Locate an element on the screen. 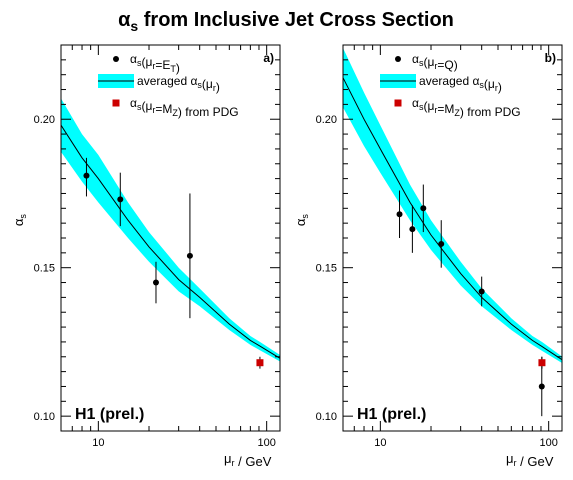 This screenshot has width=573, height=480. figure-title: αs from Inclusive Jet Cross Section is located at coordinates (286, 21).